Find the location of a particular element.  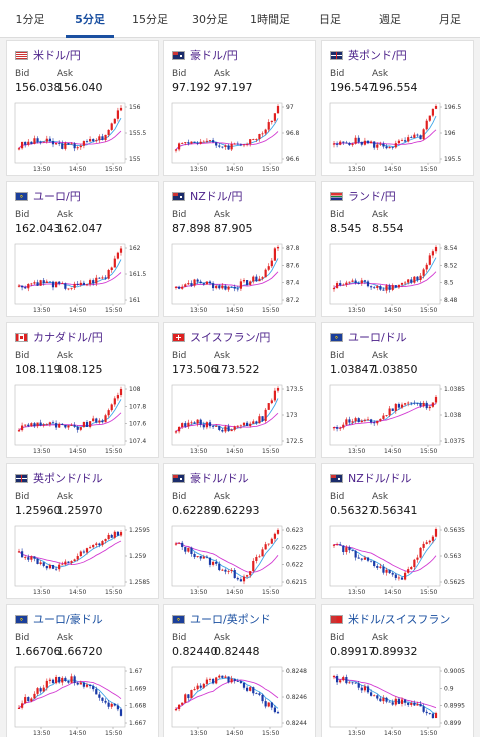

ask-label: Ask is located at coordinates (380, 74).